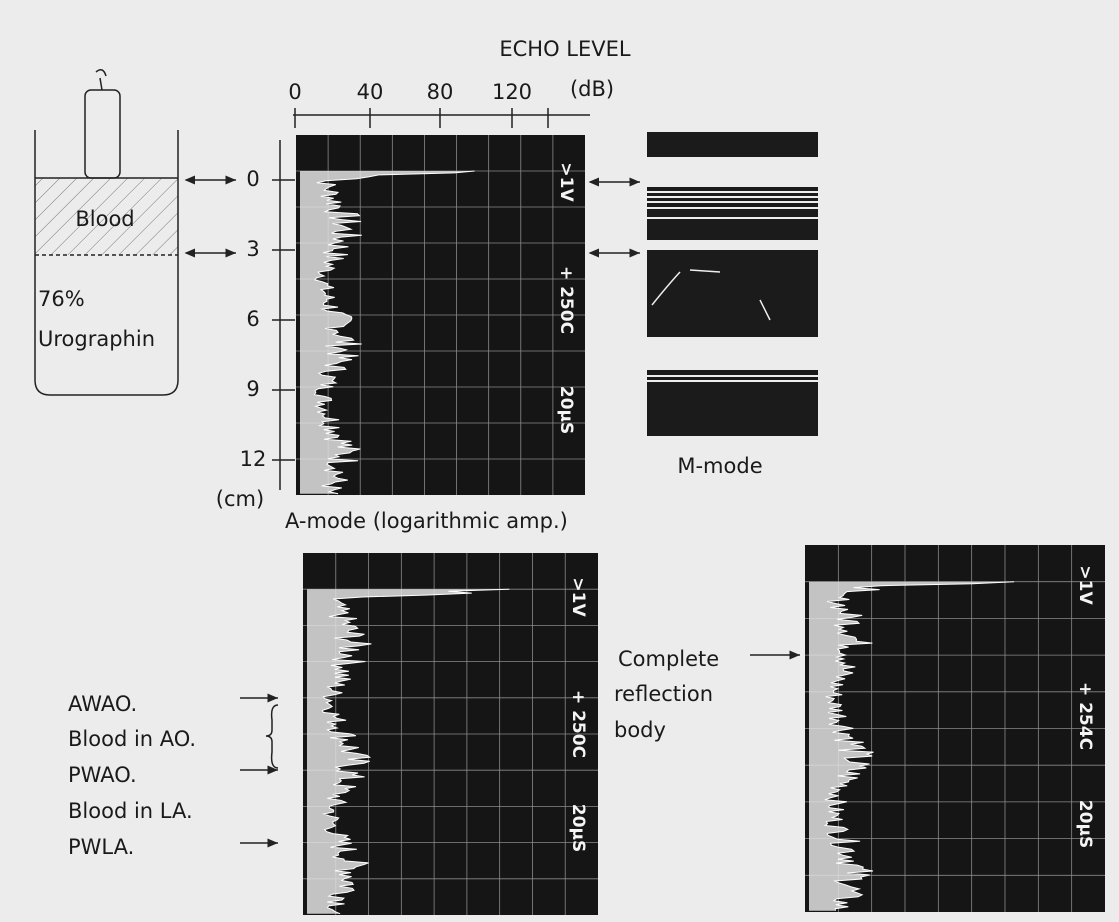  Describe the element at coordinates (130, 811) in the screenshot. I see `structure-label: Blood in LA.` at that location.